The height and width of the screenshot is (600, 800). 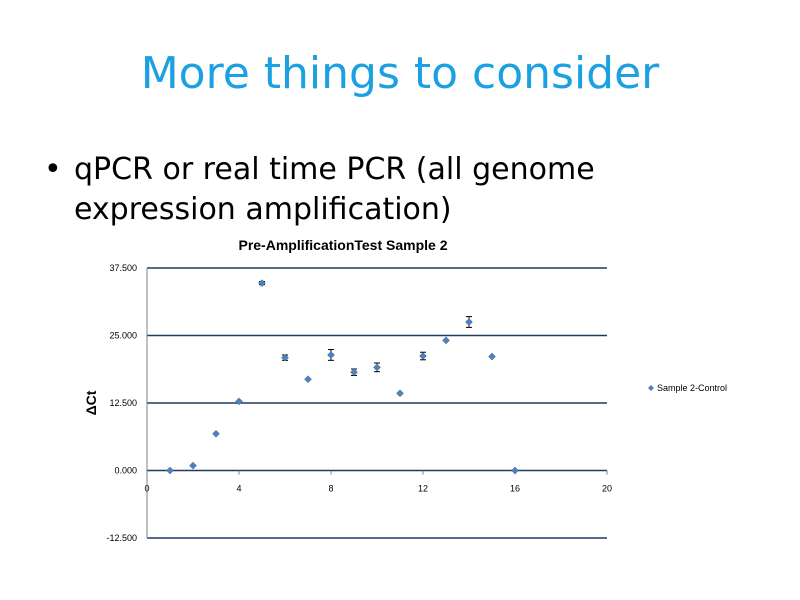 I want to click on x-tick-label: 4, so click(x=238, y=489).